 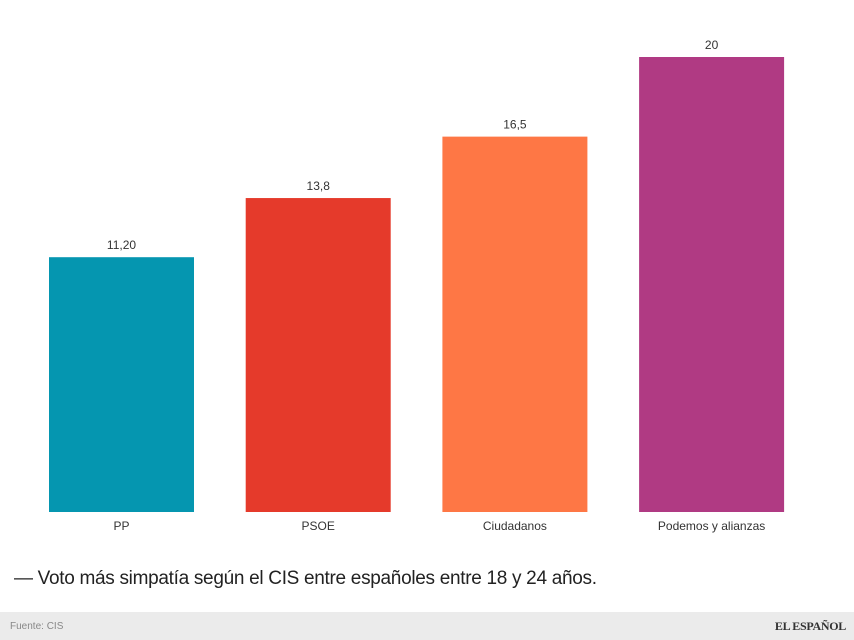 I want to click on data-label: 16,5, so click(x=515, y=125).